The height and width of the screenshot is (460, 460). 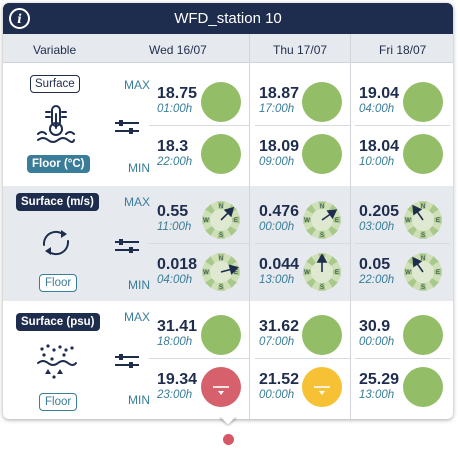 I want to click on surface-badge: Surface (m/s), so click(x=57, y=202).